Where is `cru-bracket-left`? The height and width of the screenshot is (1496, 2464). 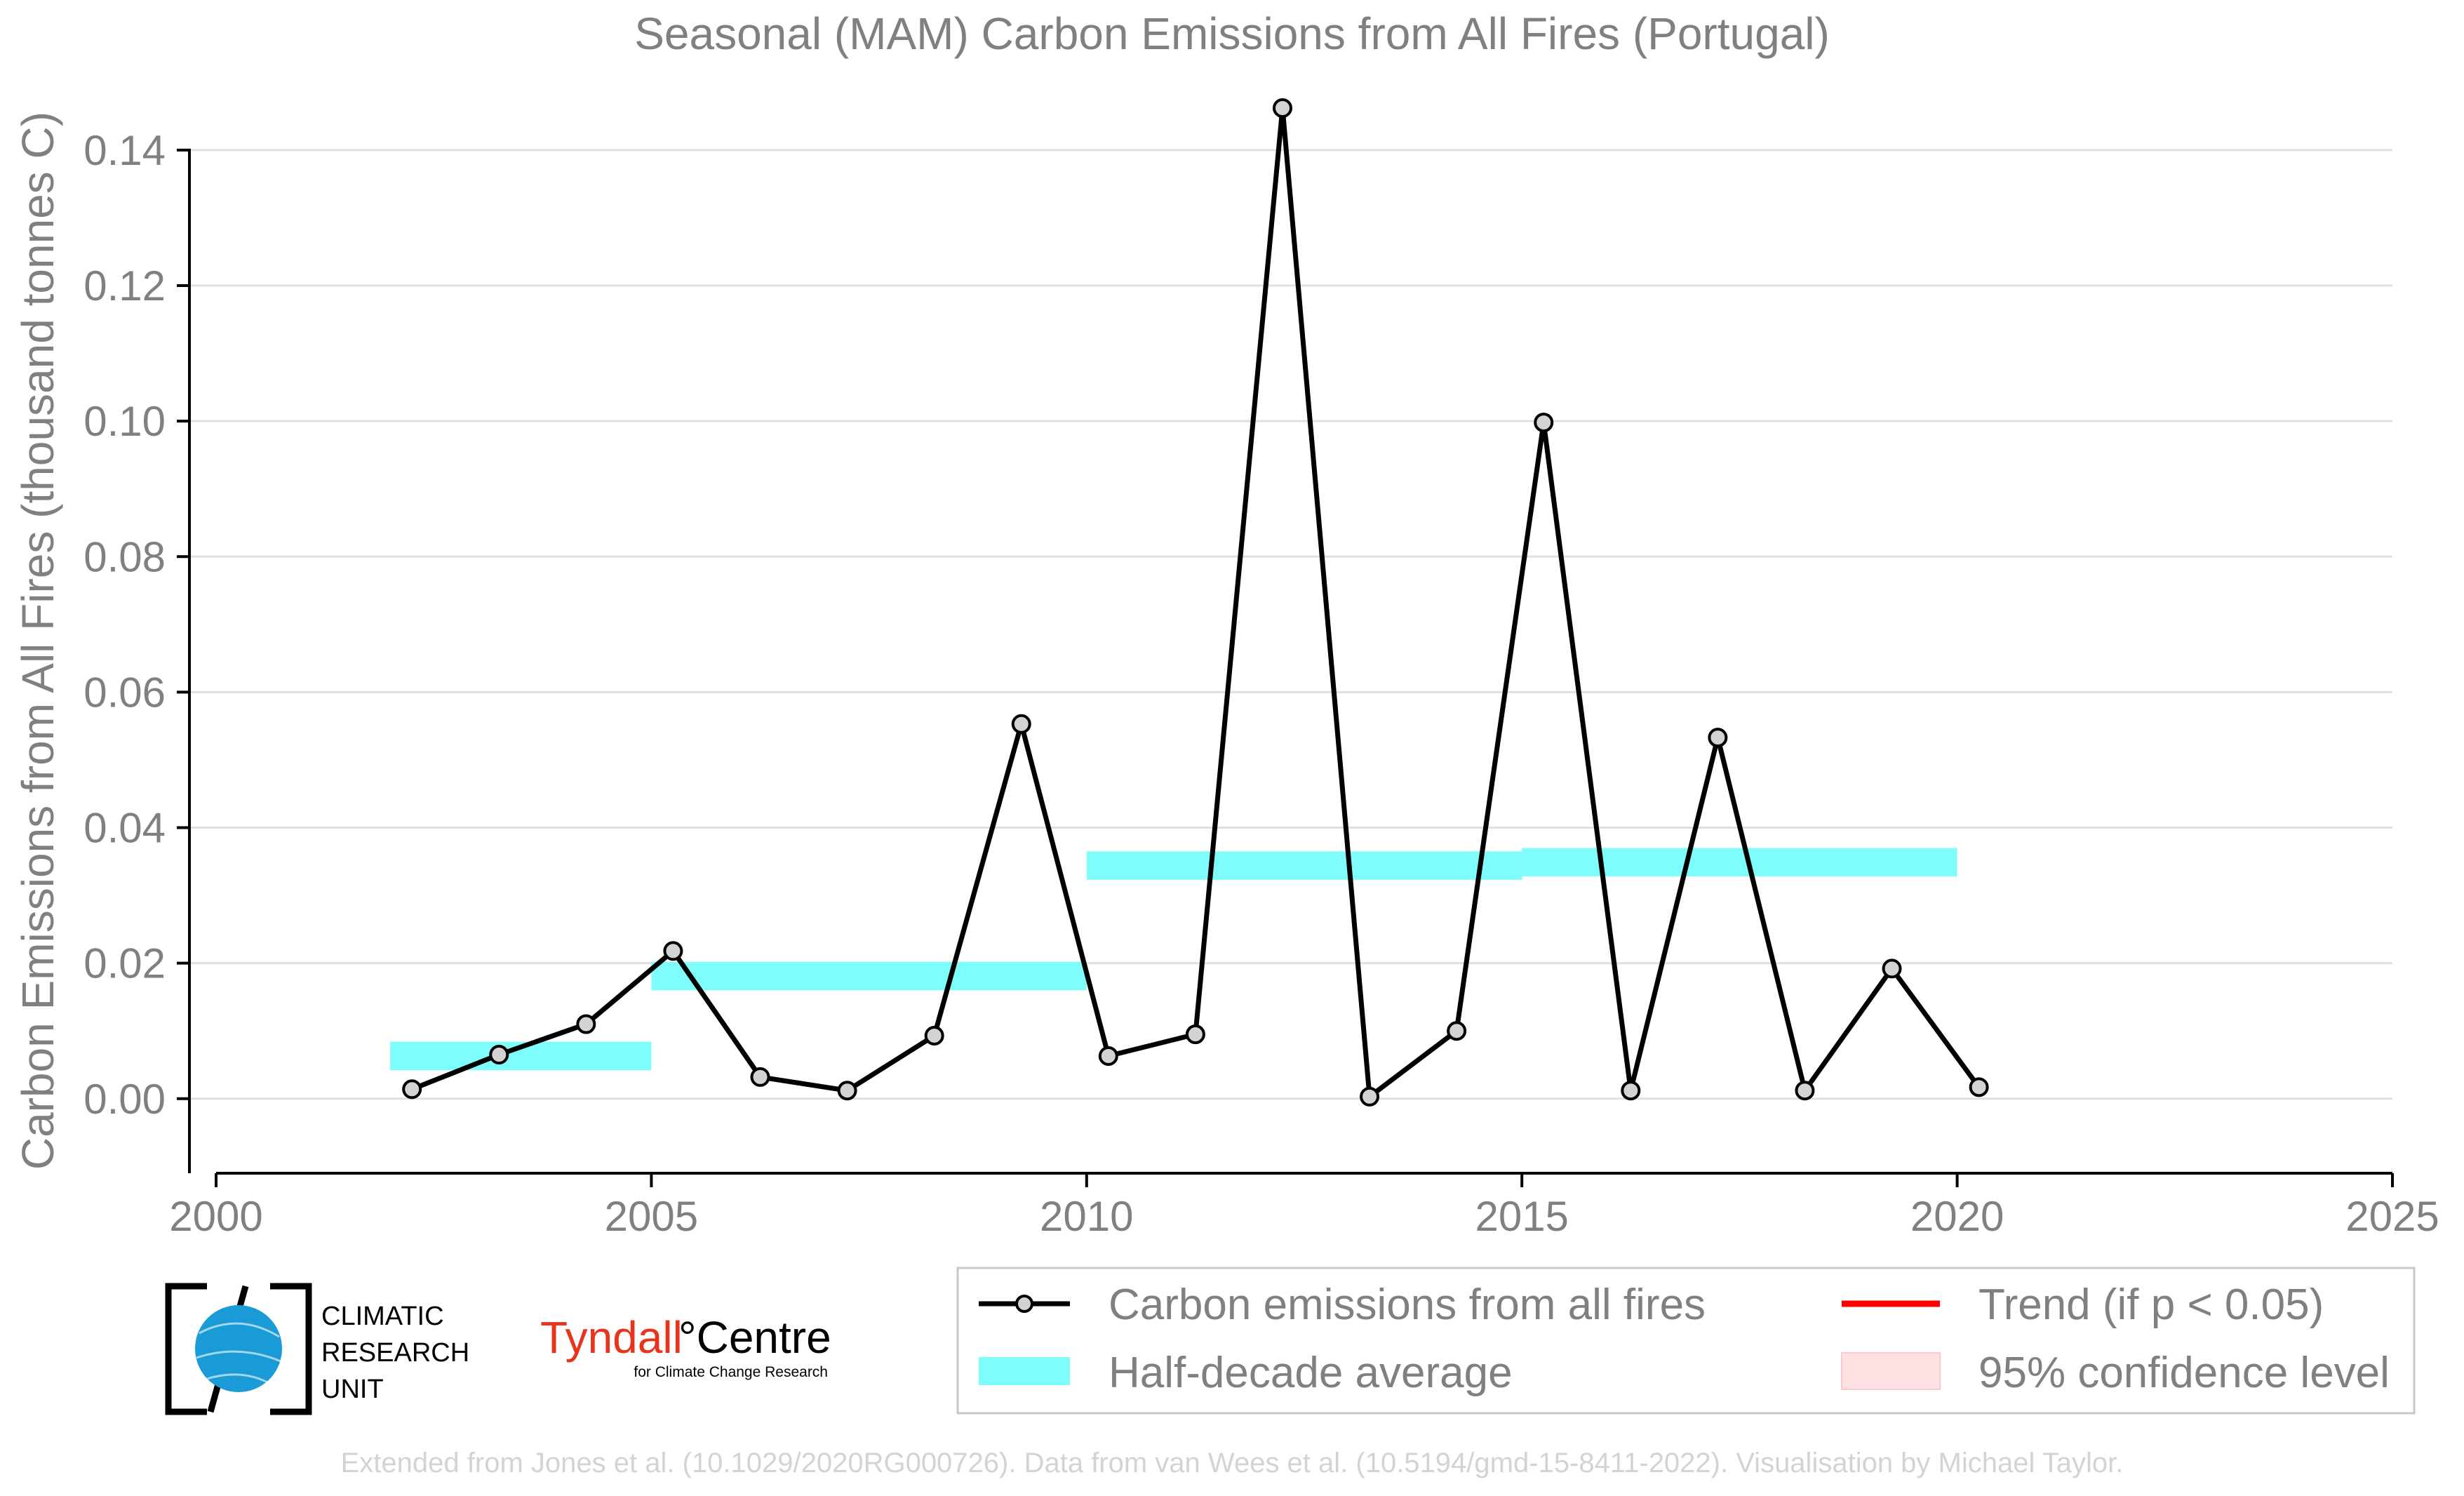
cru-bracket-left is located at coordinates (186, 1349).